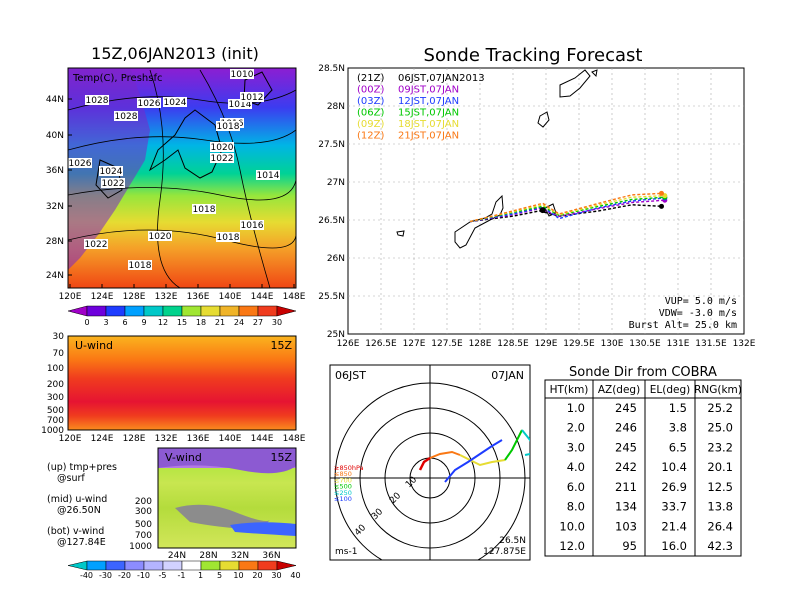  Describe the element at coordinates (70, 297) in the screenshot. I see `lon-tick-label: 120E` at that location.